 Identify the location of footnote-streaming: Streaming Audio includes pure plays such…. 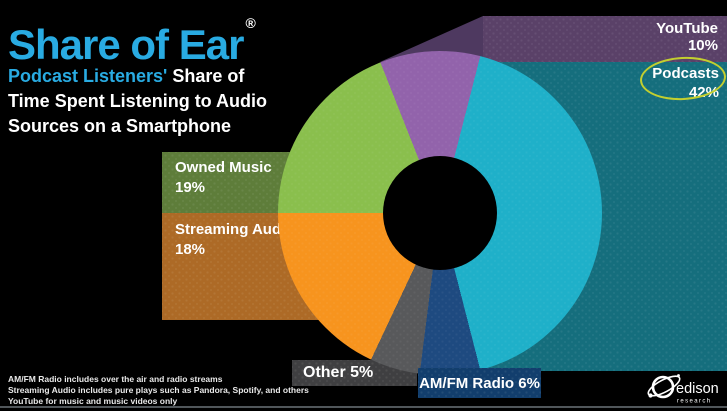
(158, 389).